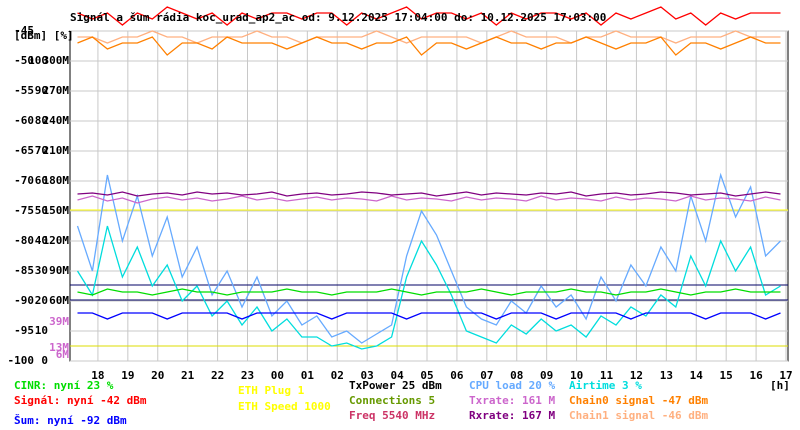  What do you see at coordinates (486, 375) in the screenshot?
I see `x-tick-label: 07` at bounding box center [486, 375].